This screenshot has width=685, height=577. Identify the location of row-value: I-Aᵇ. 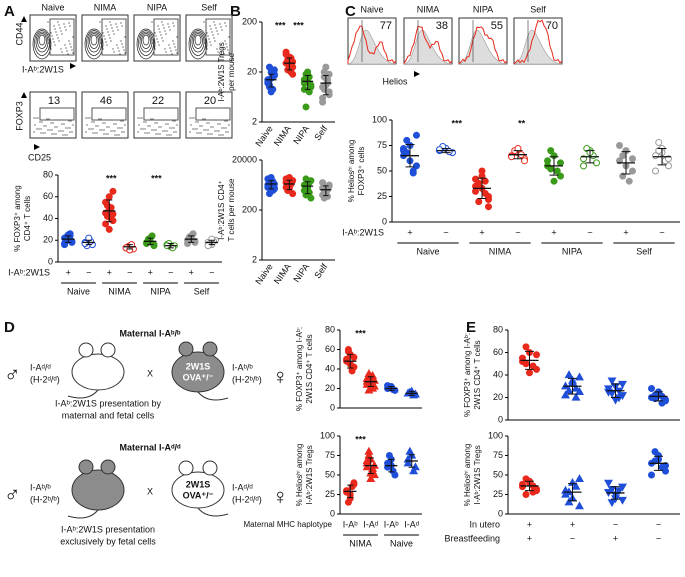
(392, 524).